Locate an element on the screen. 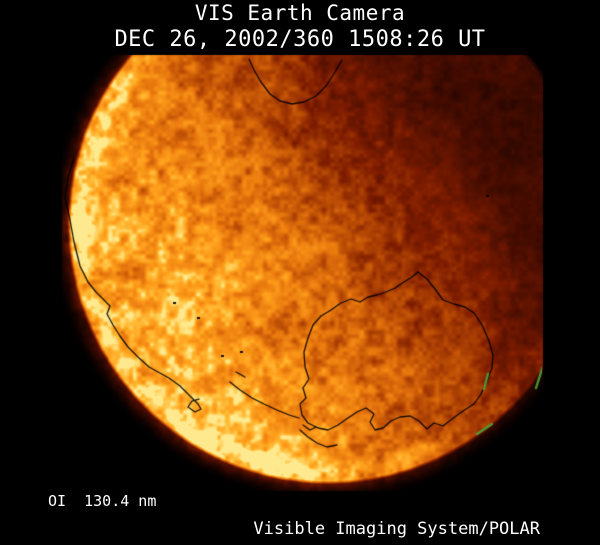 This screenshot has width=600, height=545. image-title: VIS Earth Camera is located at coordinates (300, 13).